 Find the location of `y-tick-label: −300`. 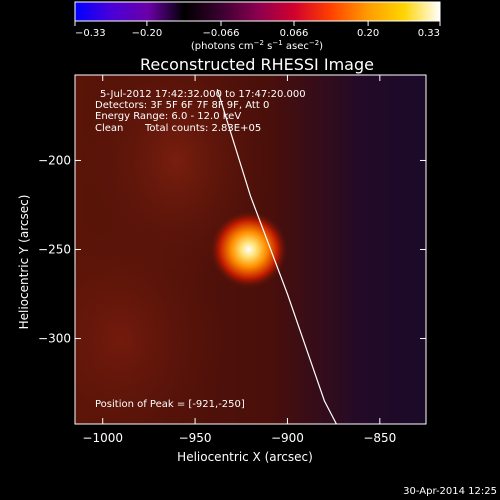

y-tick-label: −300 is located at coordinates (54, 339).